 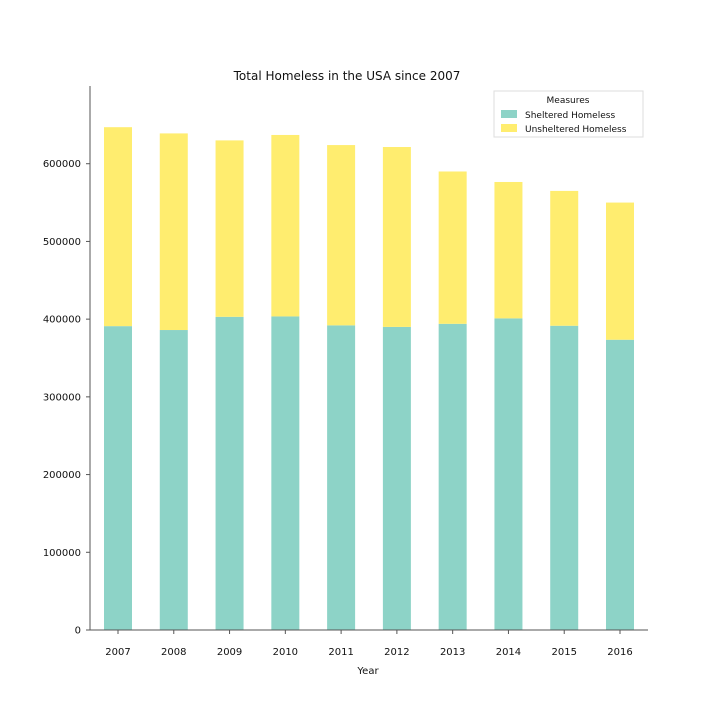 What do you see at coordinates (62, 242) in the screenshot?
I see `y-tick-label: 500000` at bounding box center [62, 242].